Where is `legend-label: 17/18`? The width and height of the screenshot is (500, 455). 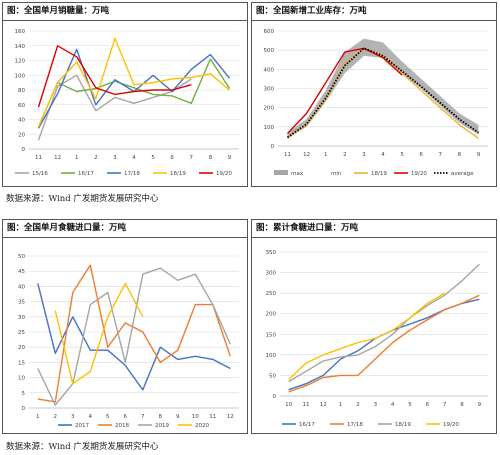 legend-label: 17/18 is located at coordinates (355, 425).